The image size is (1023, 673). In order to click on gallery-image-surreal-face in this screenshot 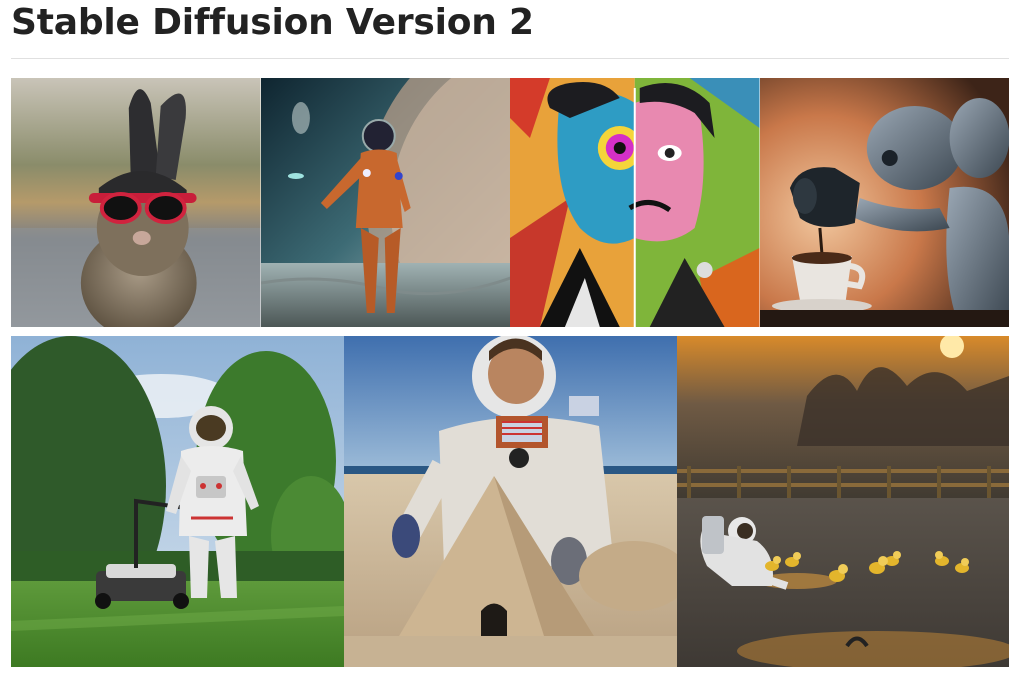, I will do `click(635, 202)`.